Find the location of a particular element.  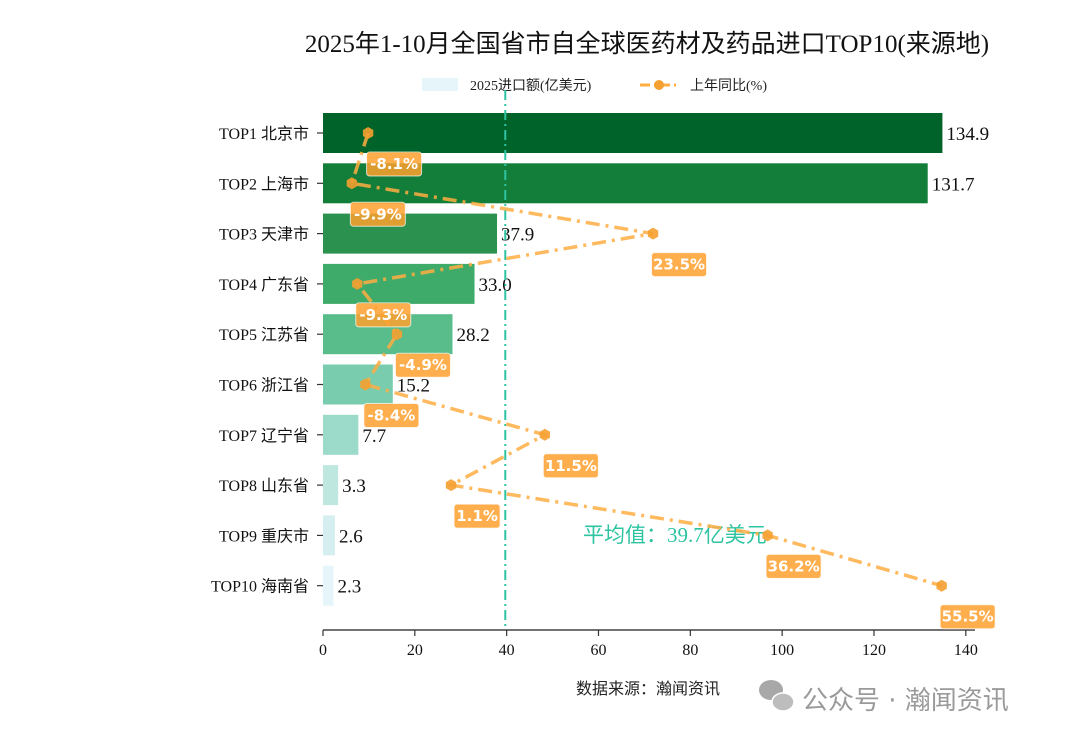

yoy-label: 11.5% is located at coordinates (571, 466).